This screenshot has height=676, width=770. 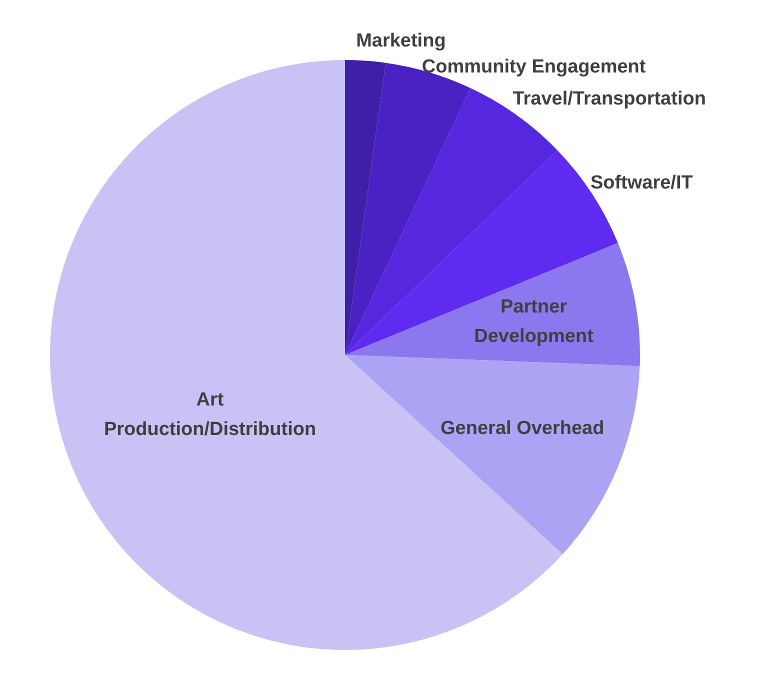 What do you see at coordinates (534, 67) in the screenshot?
I see `slice-label: Community Engagement` at bounding box center [534, 67].